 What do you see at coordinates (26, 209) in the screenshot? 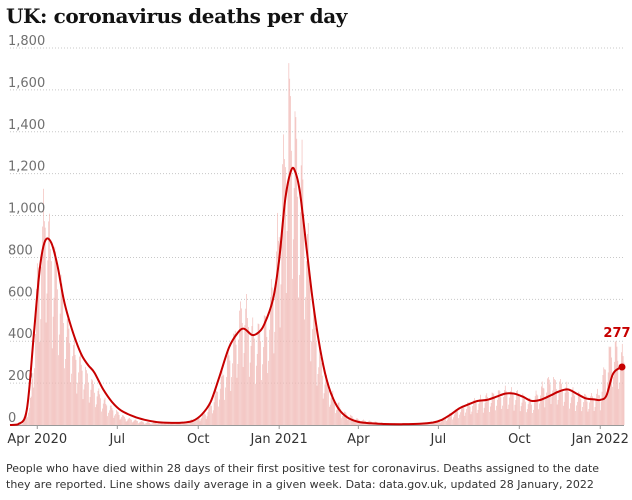
I see `y-tick-label: 1,000` at bounding box center [26, 209].